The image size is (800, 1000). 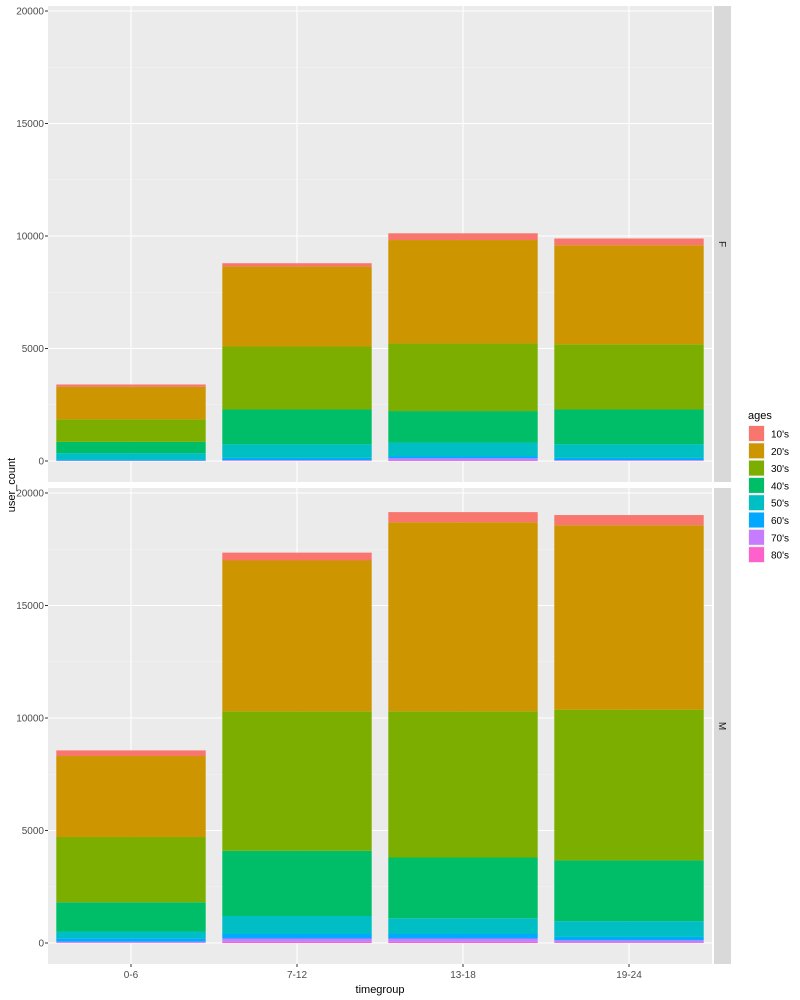 I want to click on legend-swatch-70's, so click(x=756, y=537).